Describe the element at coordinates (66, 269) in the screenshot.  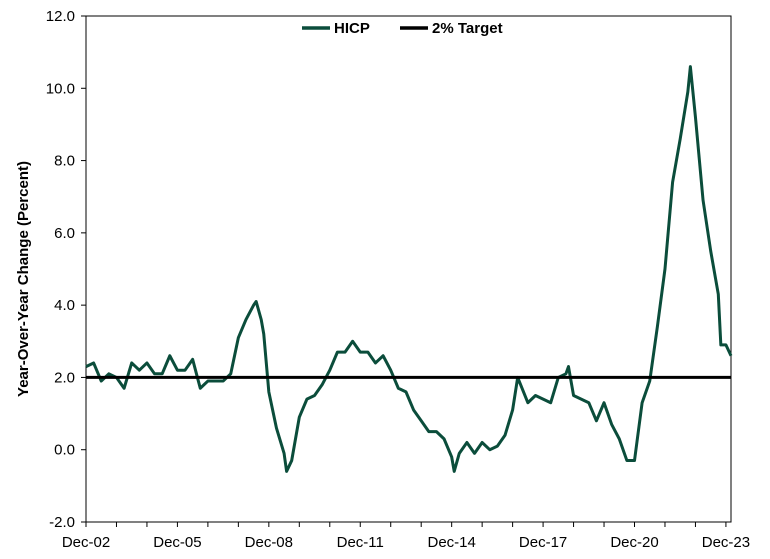
I see `y-axis-ticks: -2.0 0.0 2.0 4.0 6.0 8.0 10.0 12.0` at that location.